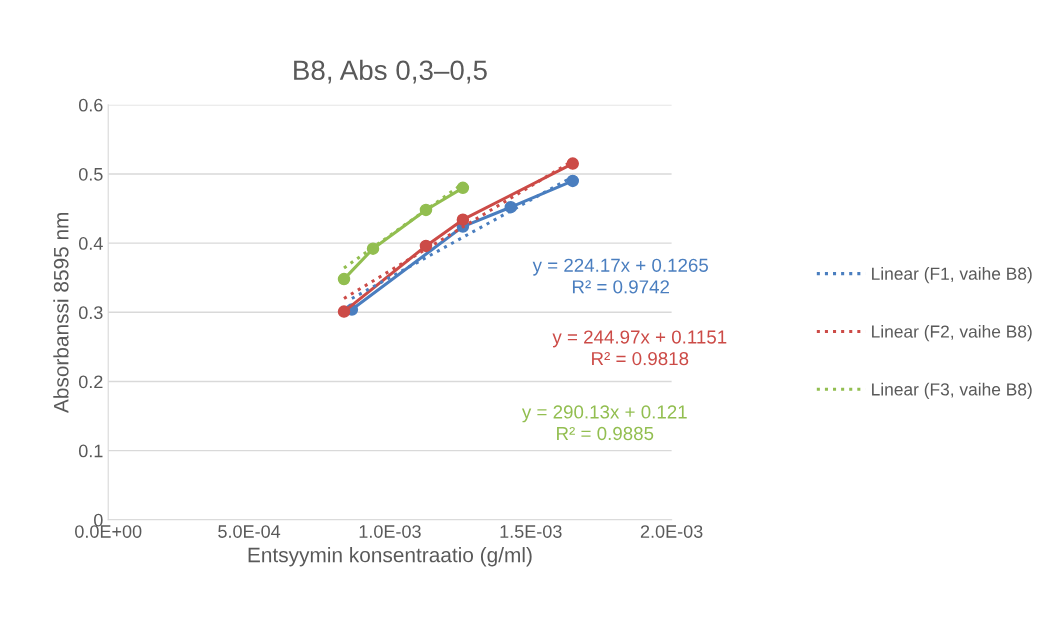  I want to click on legend-label: Linear (F2, vaihe B8), so click(952, 333).